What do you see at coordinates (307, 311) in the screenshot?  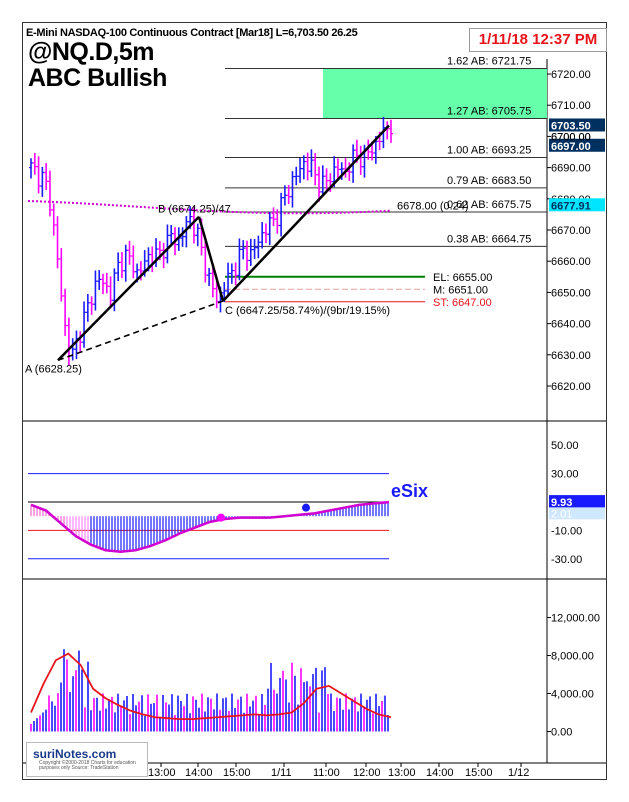 I see `pivot-c-label: C (6647.25/58.74%)/(9br/19.15%)` at bounding box center [307, 311].